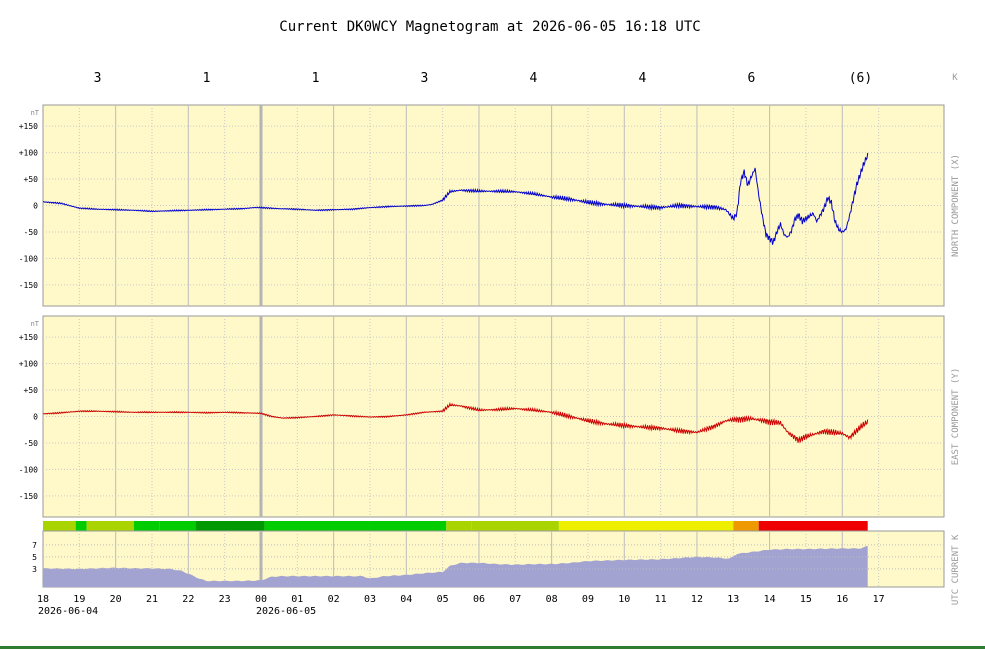  What do you see at coordinates (34, 569) in the screenshot?
I see `y-tick-label: 3` at bounding box center [34, 569].